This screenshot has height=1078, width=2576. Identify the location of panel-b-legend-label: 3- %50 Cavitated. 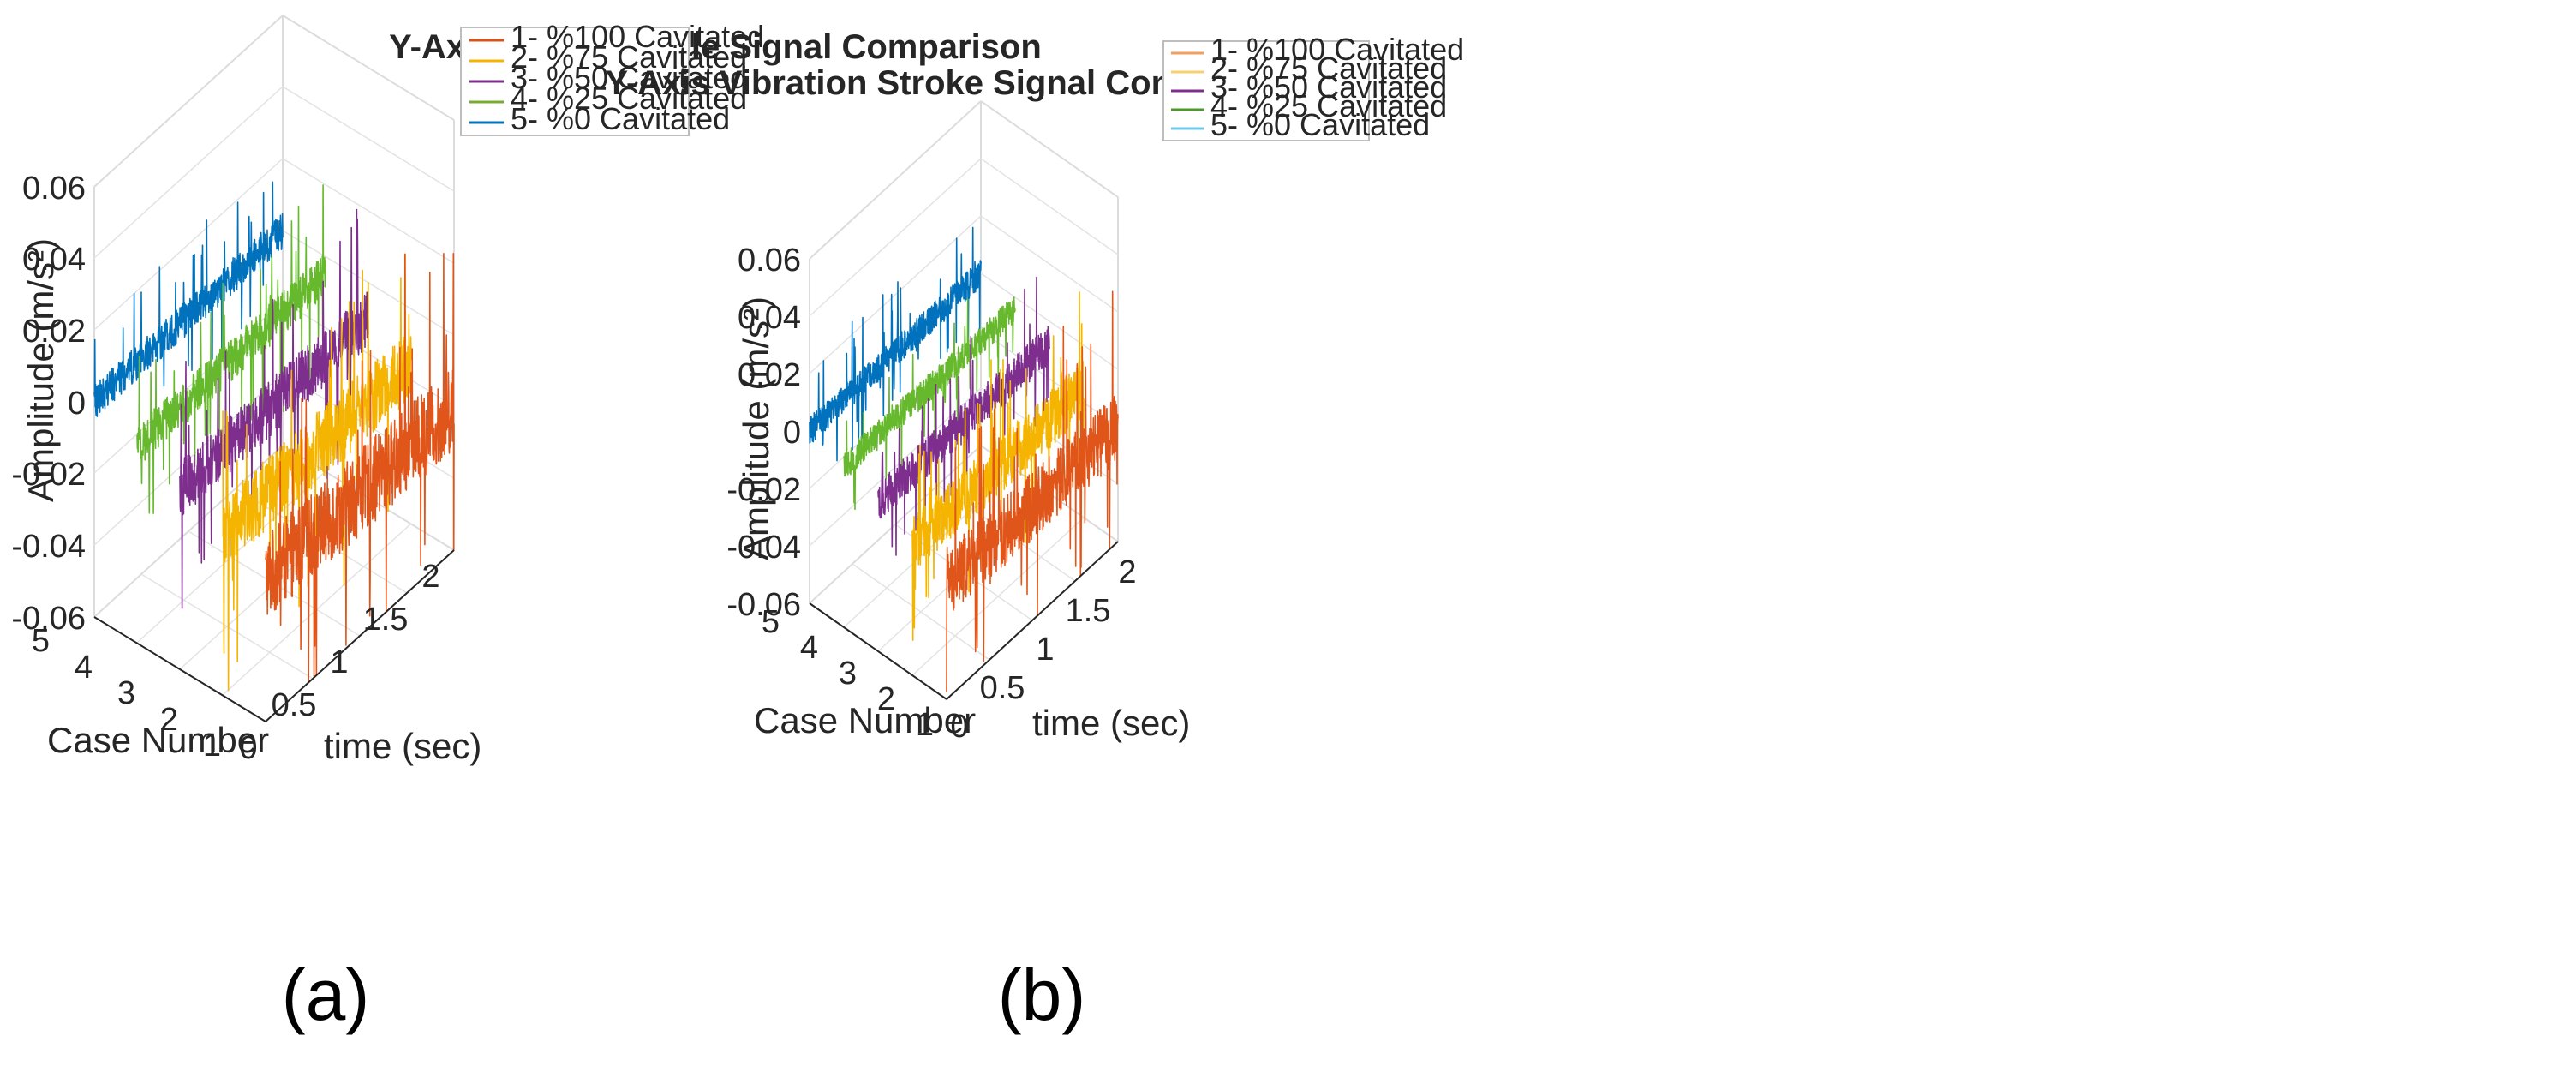
(1329, 87).